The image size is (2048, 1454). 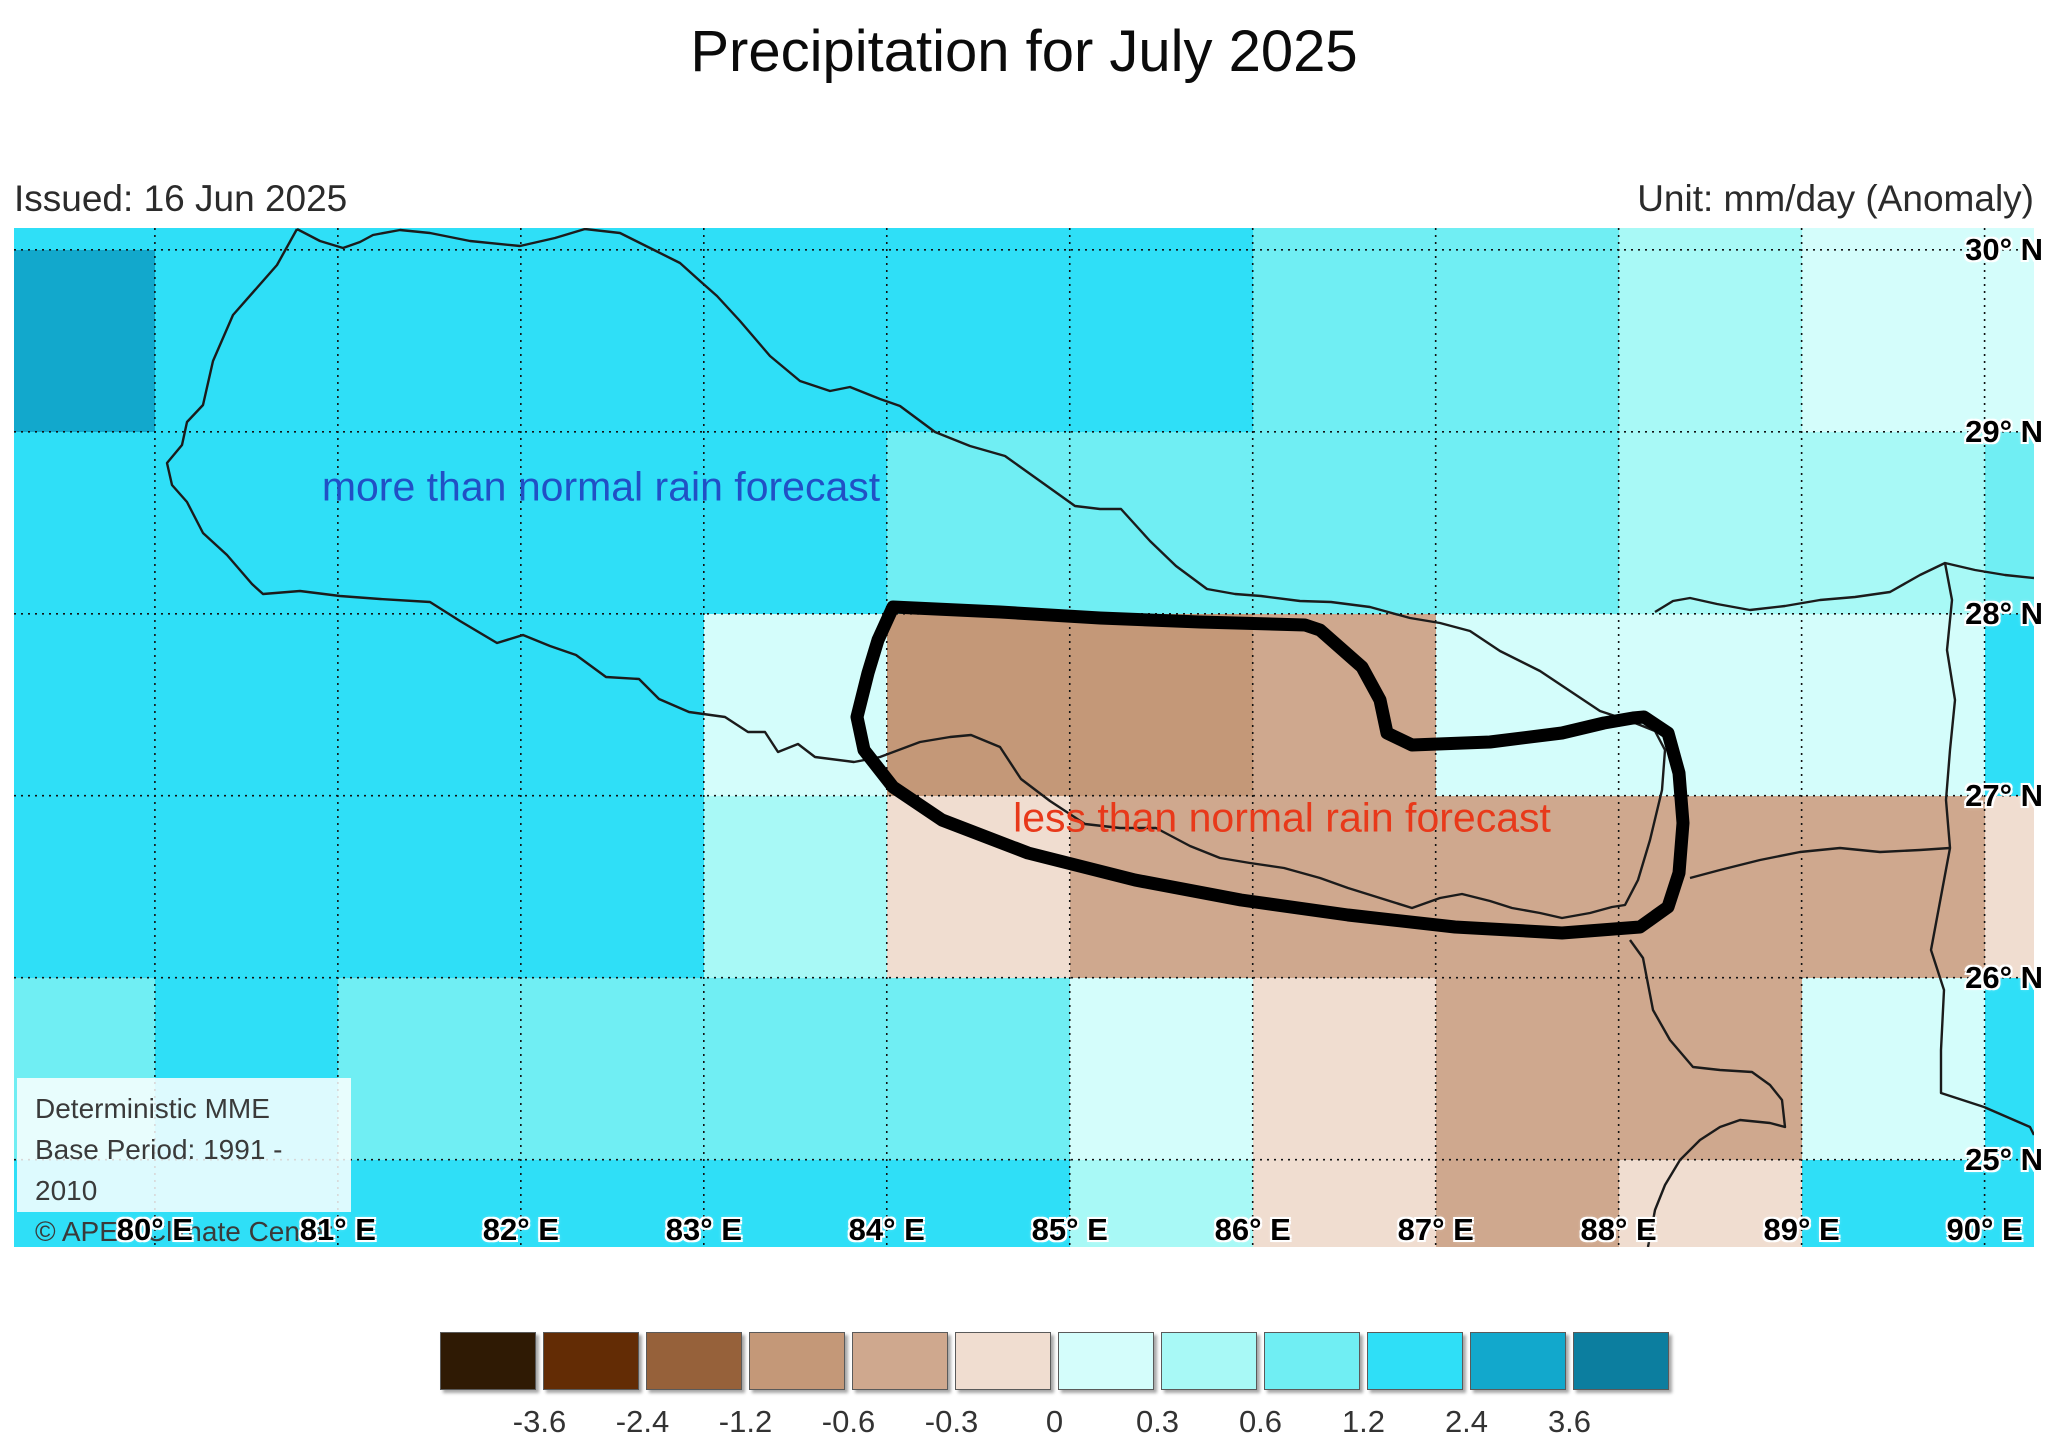 I want to click on longitude-tick-label: 87° E, so click(x=1435, y=1229).